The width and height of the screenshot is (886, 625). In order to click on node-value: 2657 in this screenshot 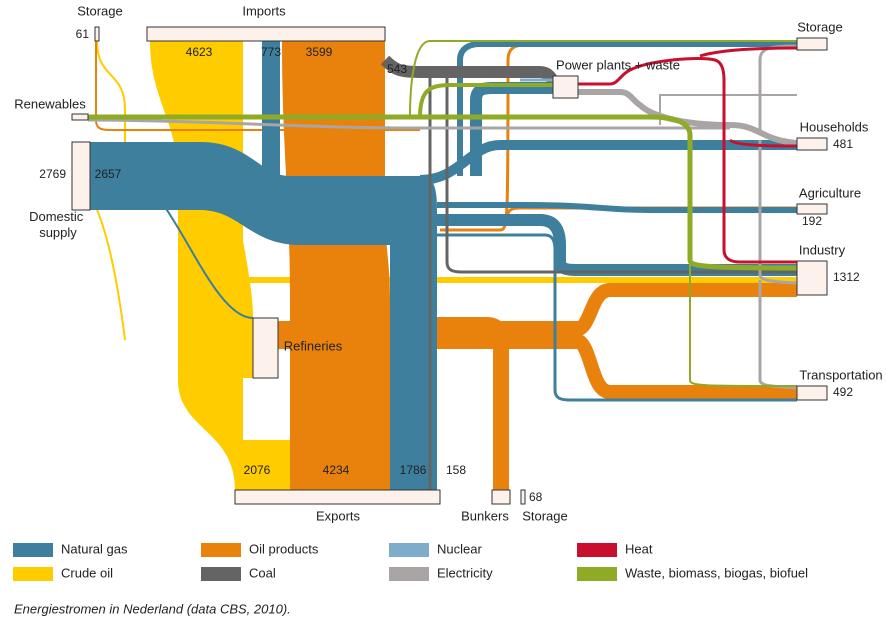, I will do `click(108, 174)`.